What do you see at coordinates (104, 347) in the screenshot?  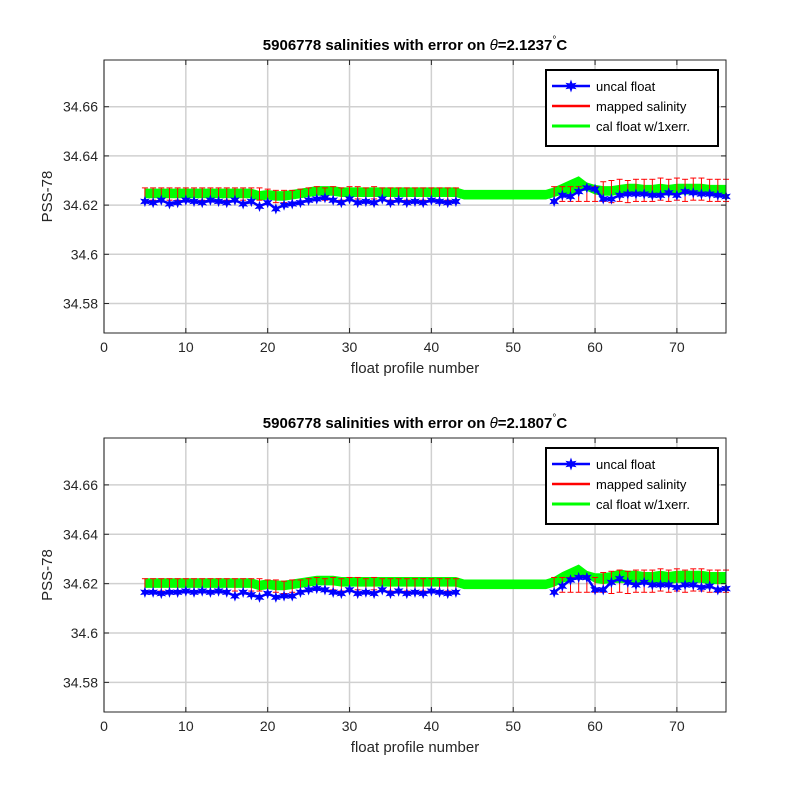 I see `x-tick-label: 0` at bounding box center [104, 347].